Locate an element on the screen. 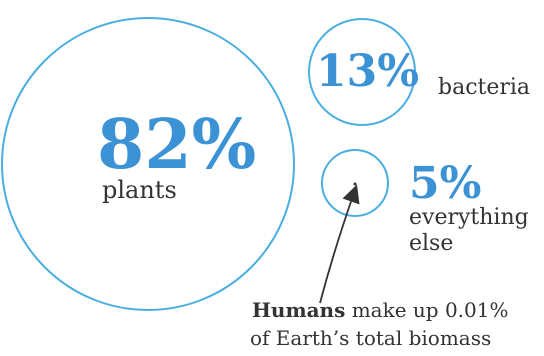 Image resolution: width=544 pixels, height=356 pixels. everything-else-circle is located at coordinates (355, 183).